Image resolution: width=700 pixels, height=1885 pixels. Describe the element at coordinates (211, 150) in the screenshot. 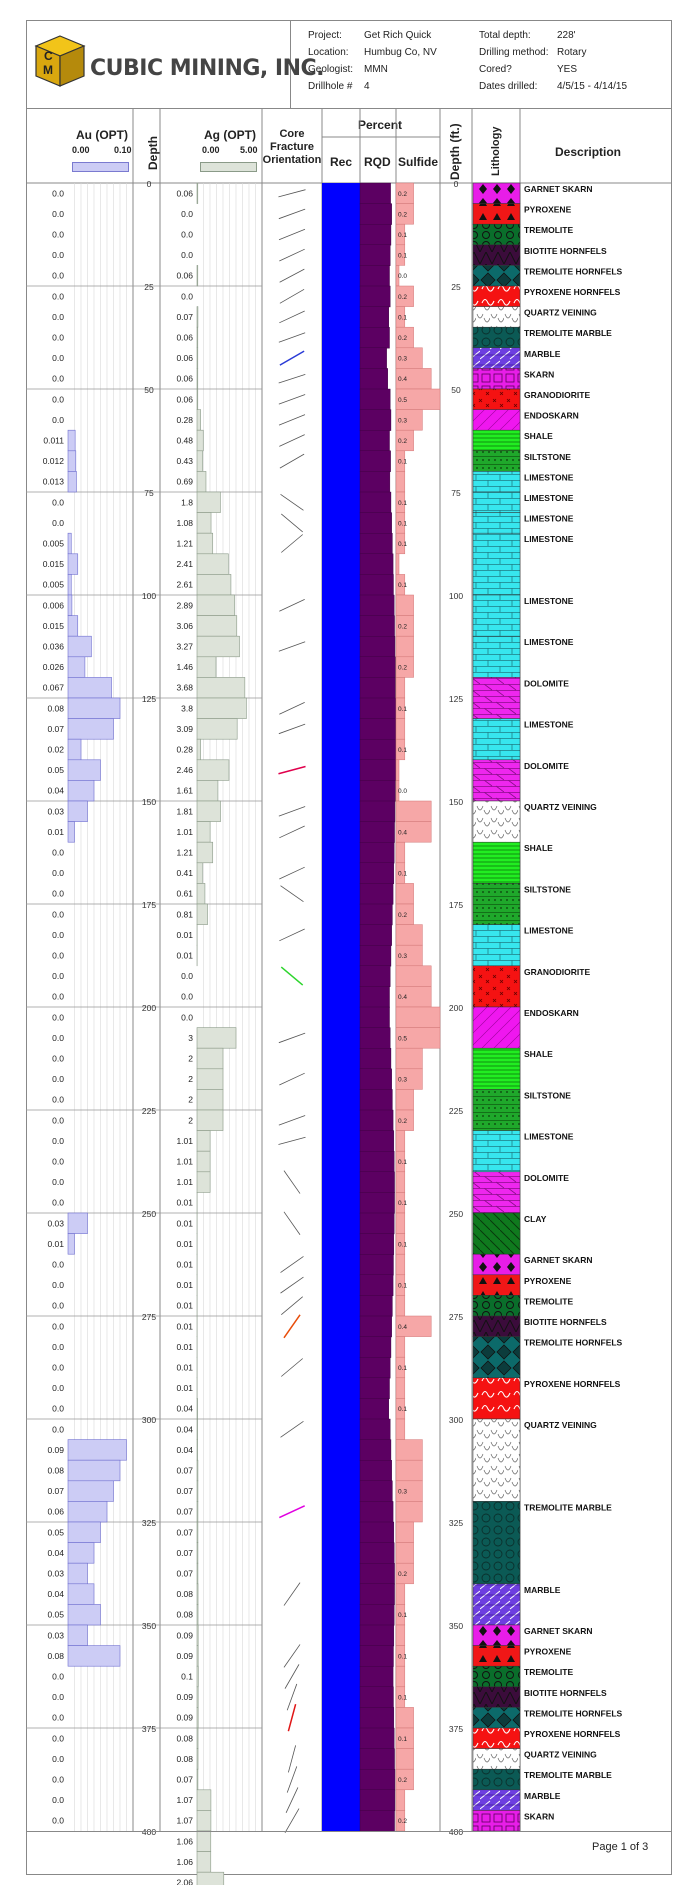

I see `ag-scale-min: 0.00` at that location.